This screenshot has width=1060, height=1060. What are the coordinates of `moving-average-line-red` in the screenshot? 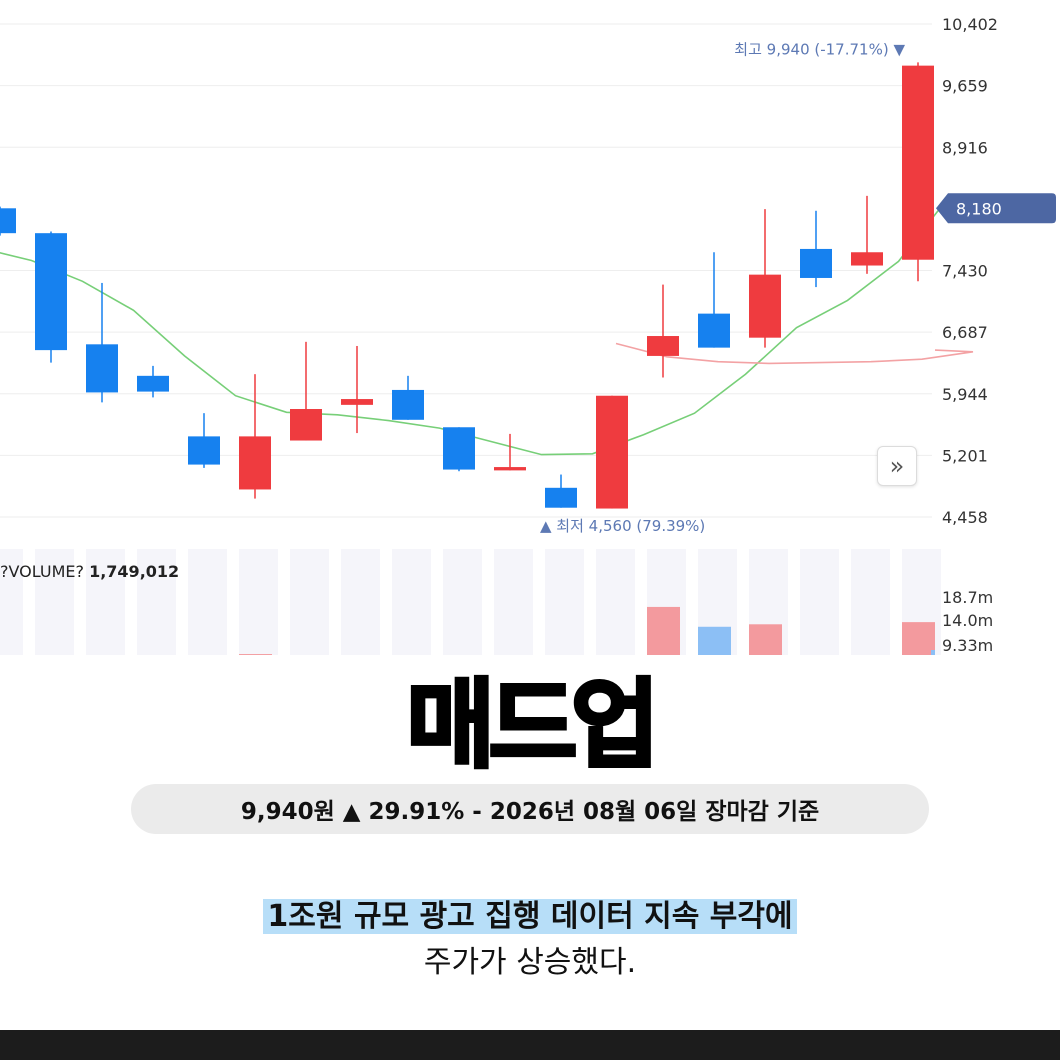 It's located at (794, 353).